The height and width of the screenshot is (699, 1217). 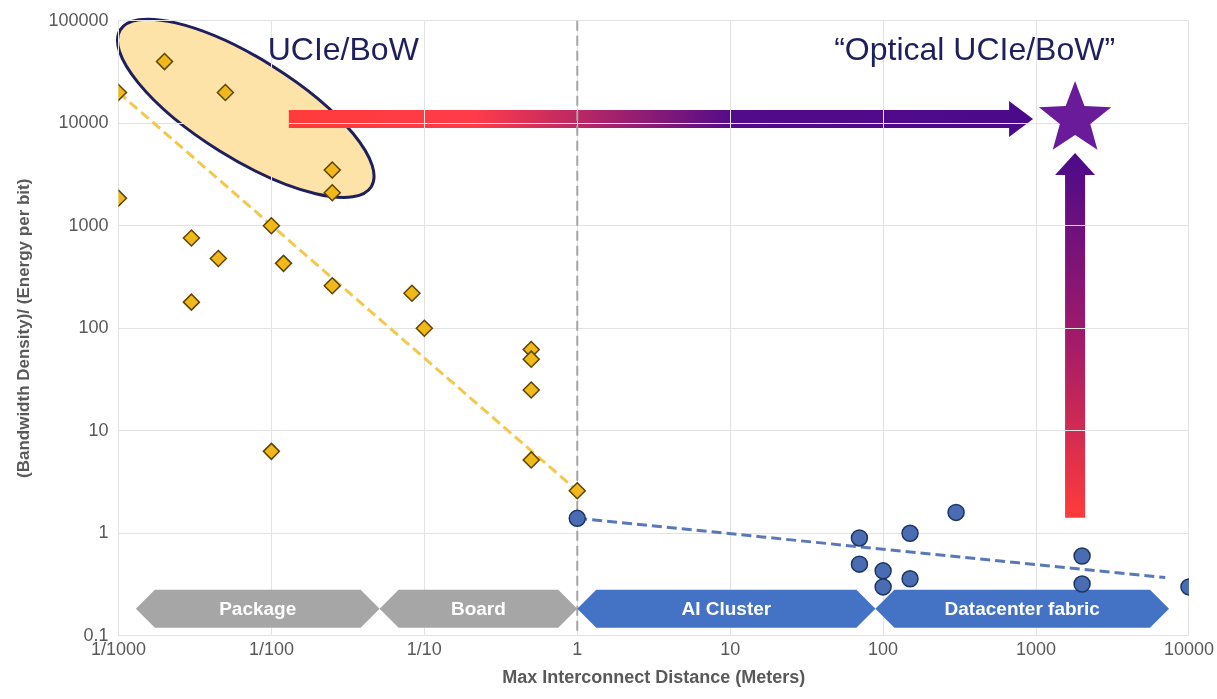 I want to click on x-tick-label: 10, so click(x=730, y=648).